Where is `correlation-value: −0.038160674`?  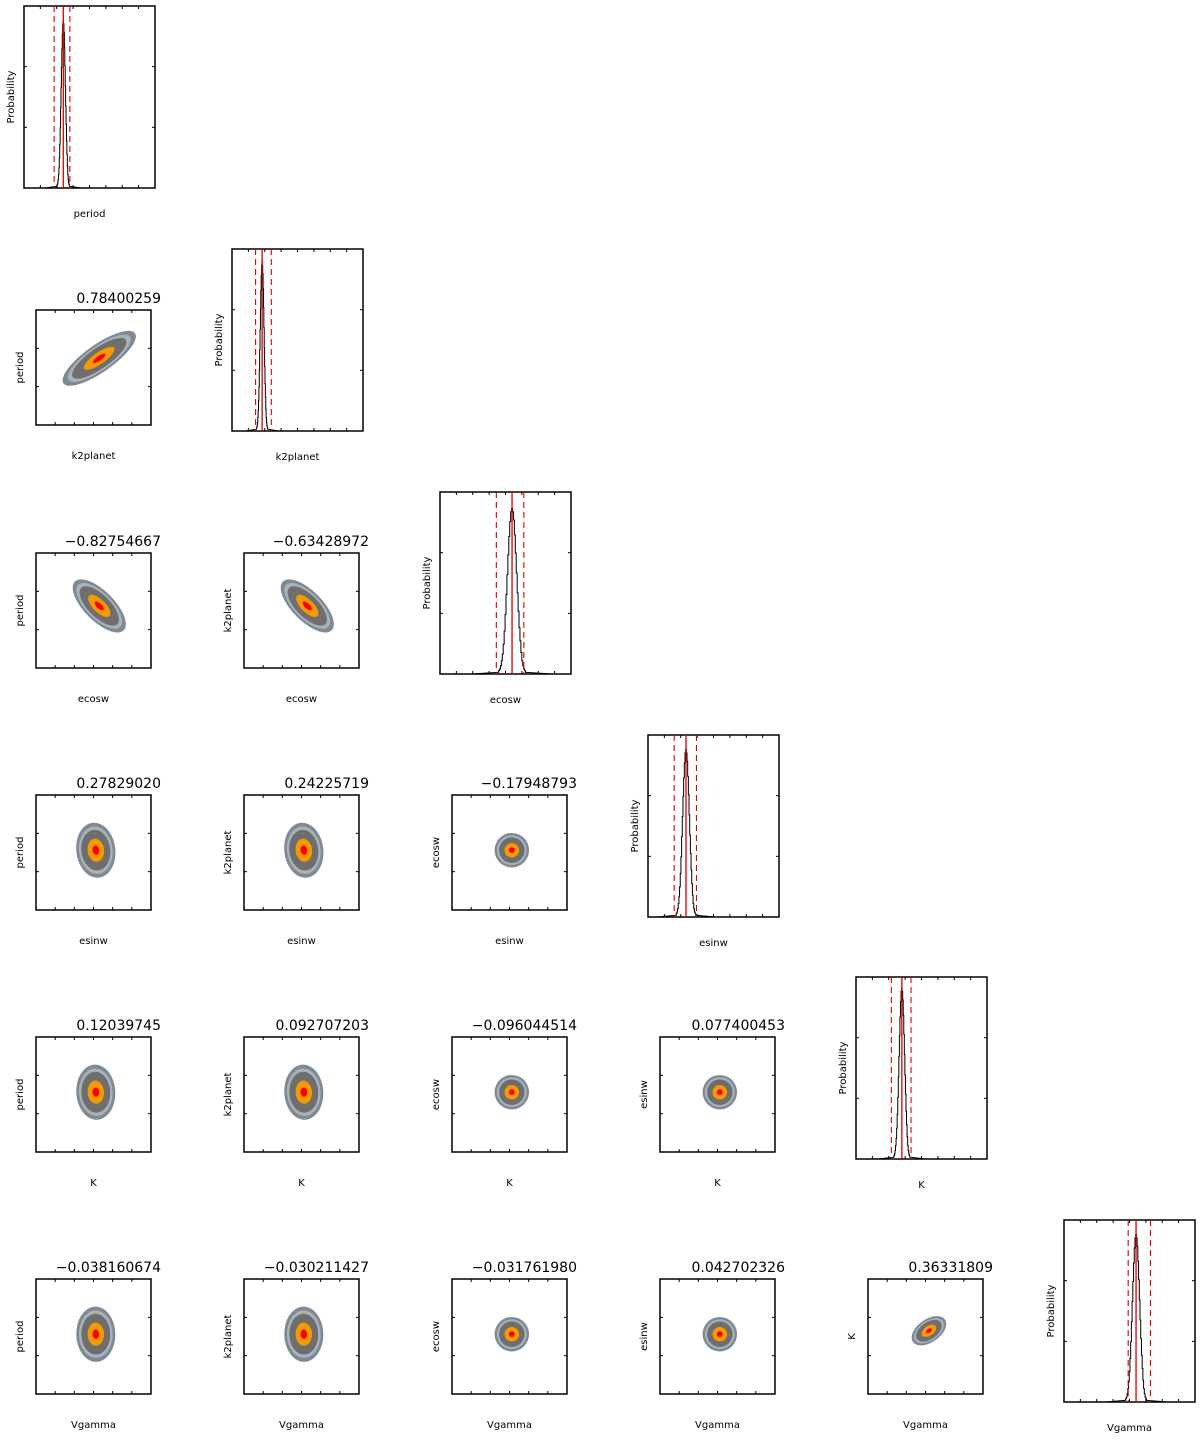
correlation-value: −0.038160674 is located at coordinates (108, 1268).